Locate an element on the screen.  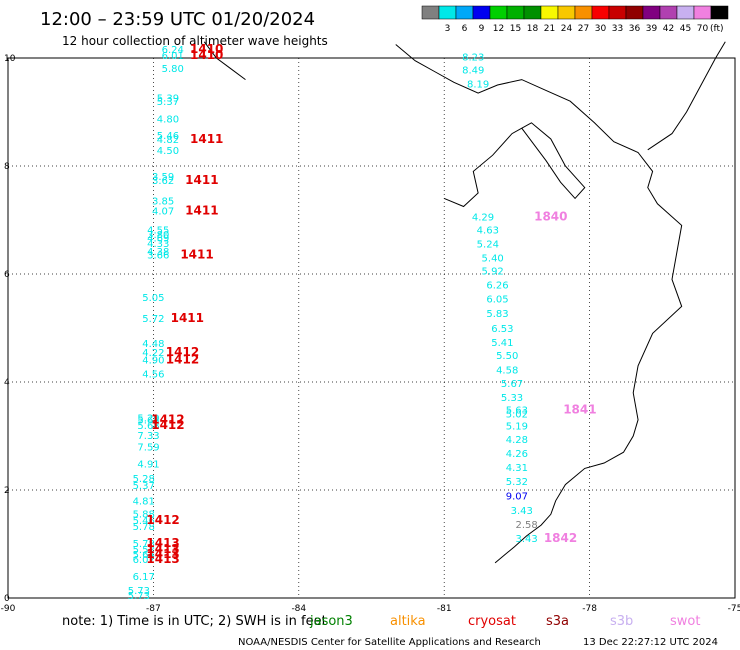
swh-value: 3.80 is located at coordinates (158, 235).